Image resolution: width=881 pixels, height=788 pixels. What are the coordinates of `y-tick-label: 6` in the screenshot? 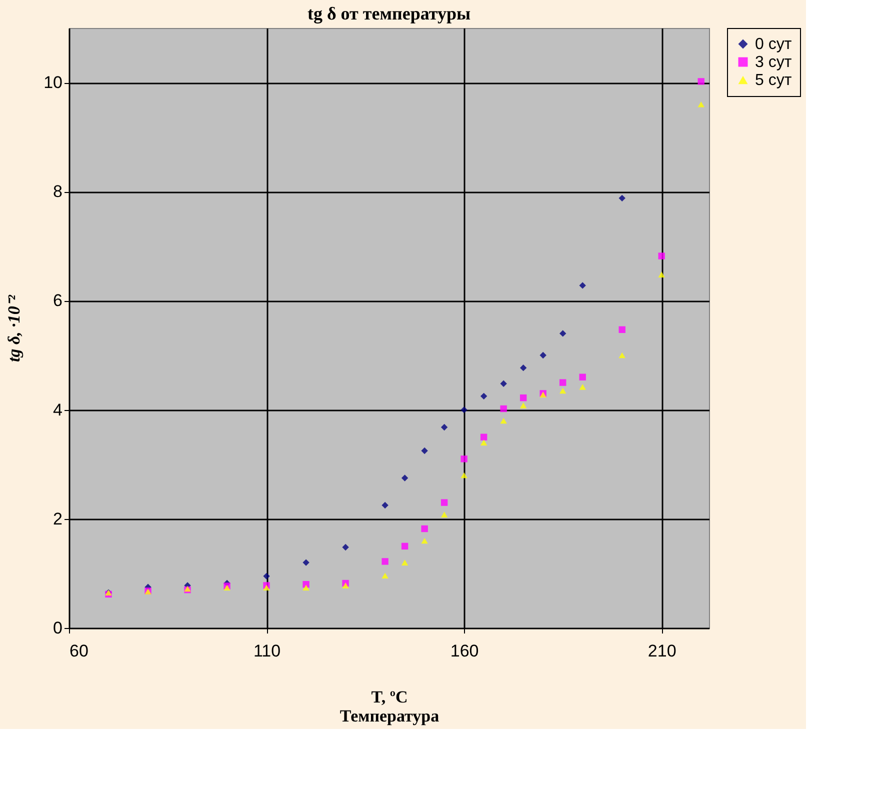 It's located at (57, 300).